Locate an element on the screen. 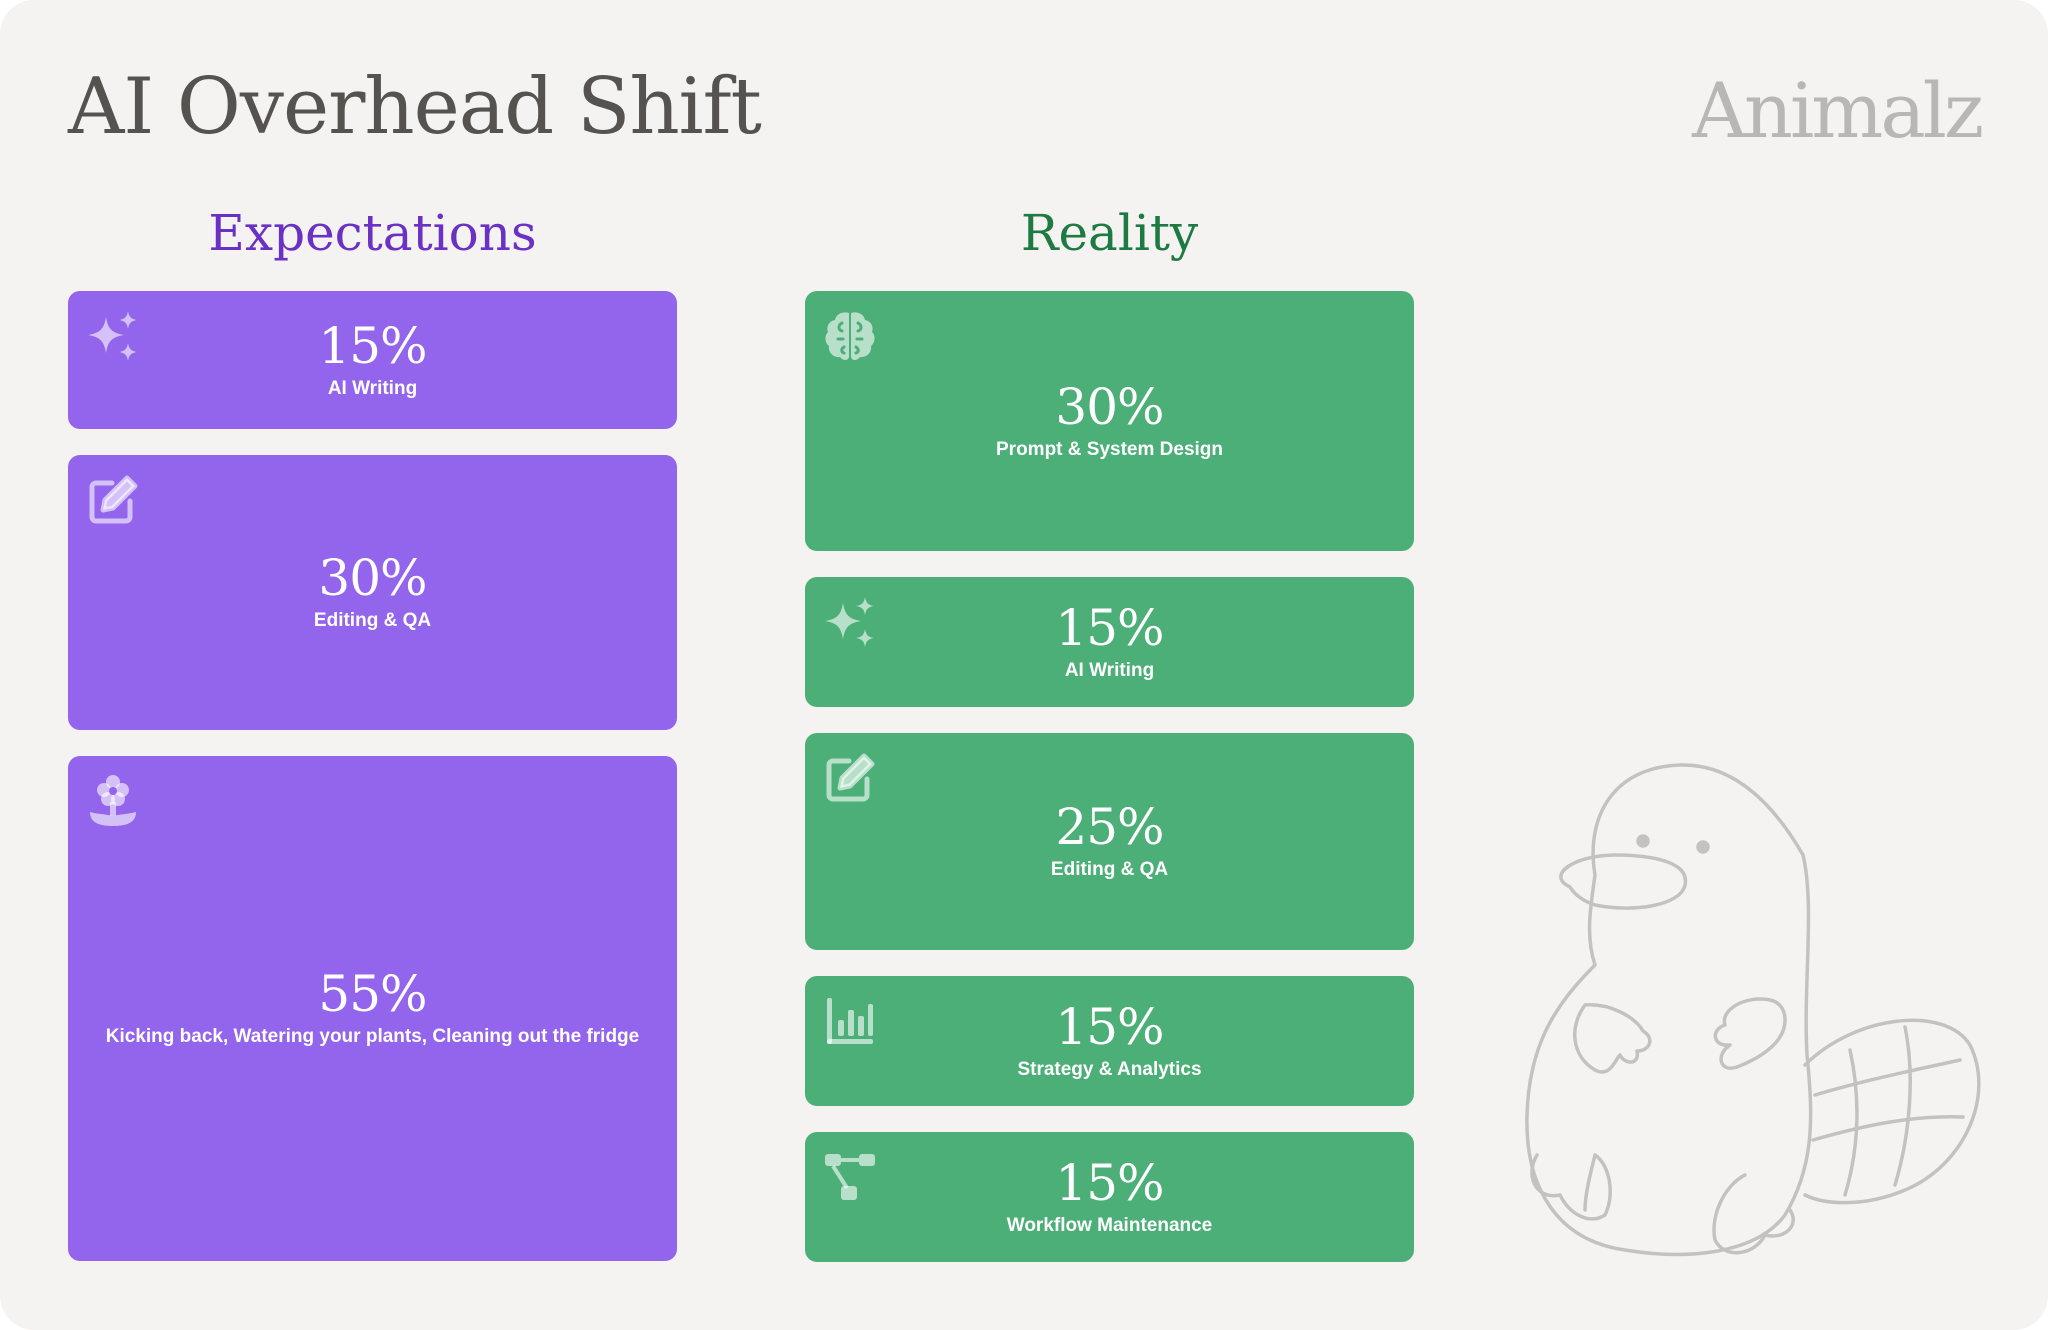 Image resolution: width=2048 pixels, height=1330 pixels. flower-icon is located at coordinates (113, 801).